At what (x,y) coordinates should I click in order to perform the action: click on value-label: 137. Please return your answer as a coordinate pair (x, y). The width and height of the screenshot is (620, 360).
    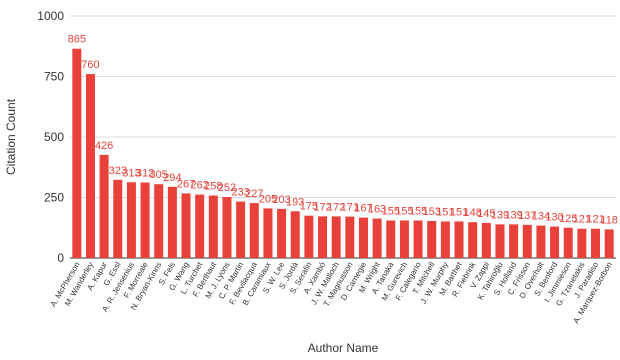
    Looking at the image, I should click on (527, 216).